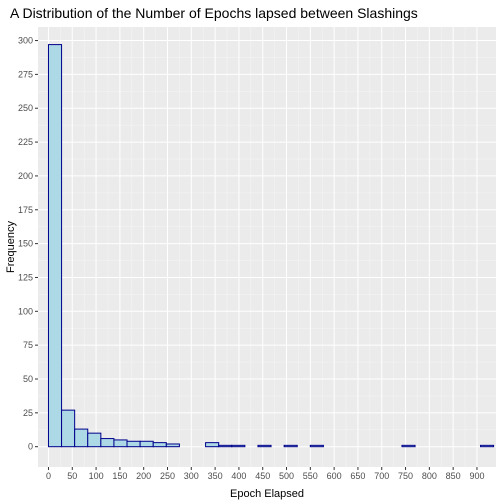  Describe the element at coordinates (215, 476) in the screenshot. I see `x-tick-label: 350` at that location.